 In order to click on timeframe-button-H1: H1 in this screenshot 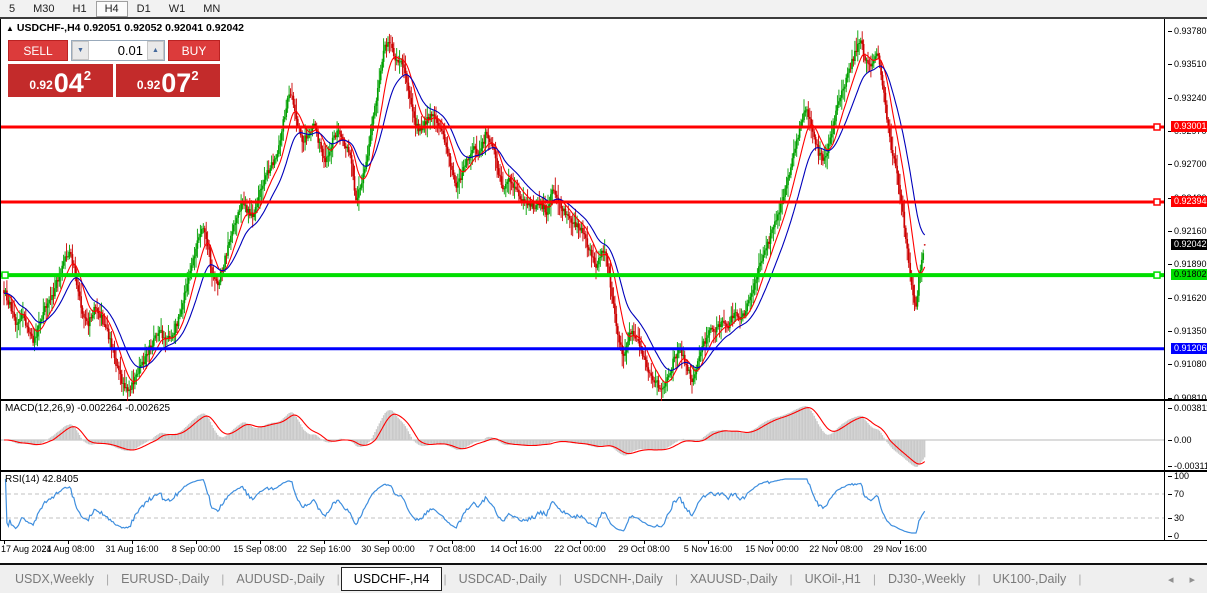, I will do `click(79, 8)`.